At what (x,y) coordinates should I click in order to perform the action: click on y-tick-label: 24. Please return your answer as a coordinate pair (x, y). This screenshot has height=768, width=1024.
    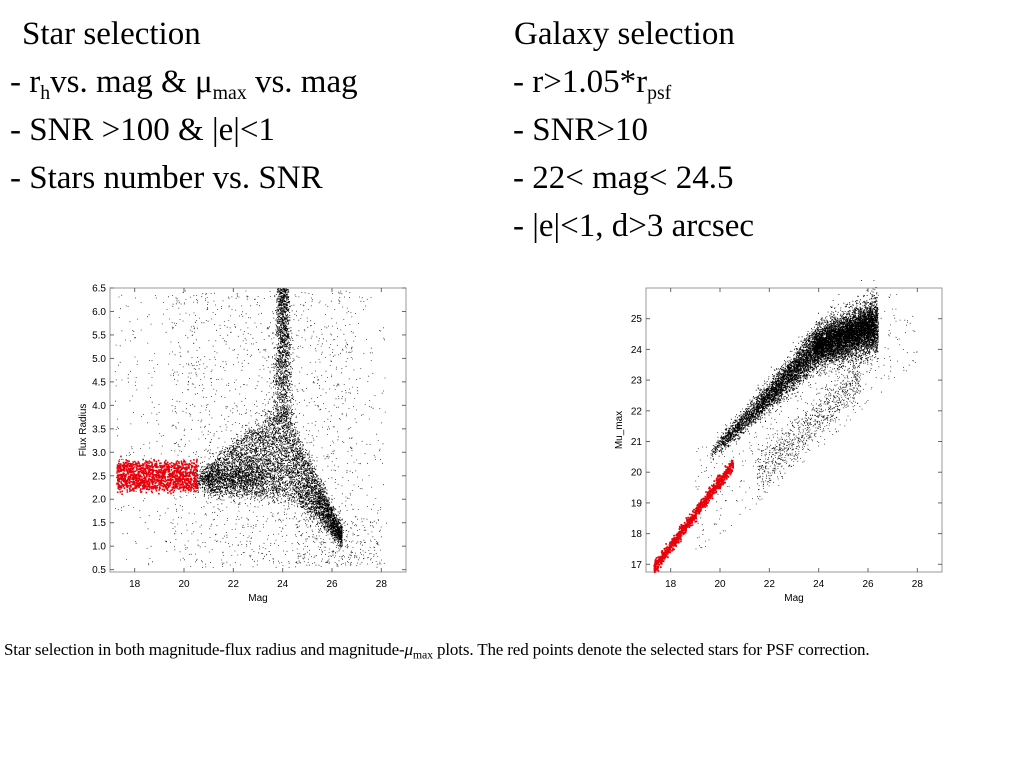
    Looking at the image, I should click on (637, 350).